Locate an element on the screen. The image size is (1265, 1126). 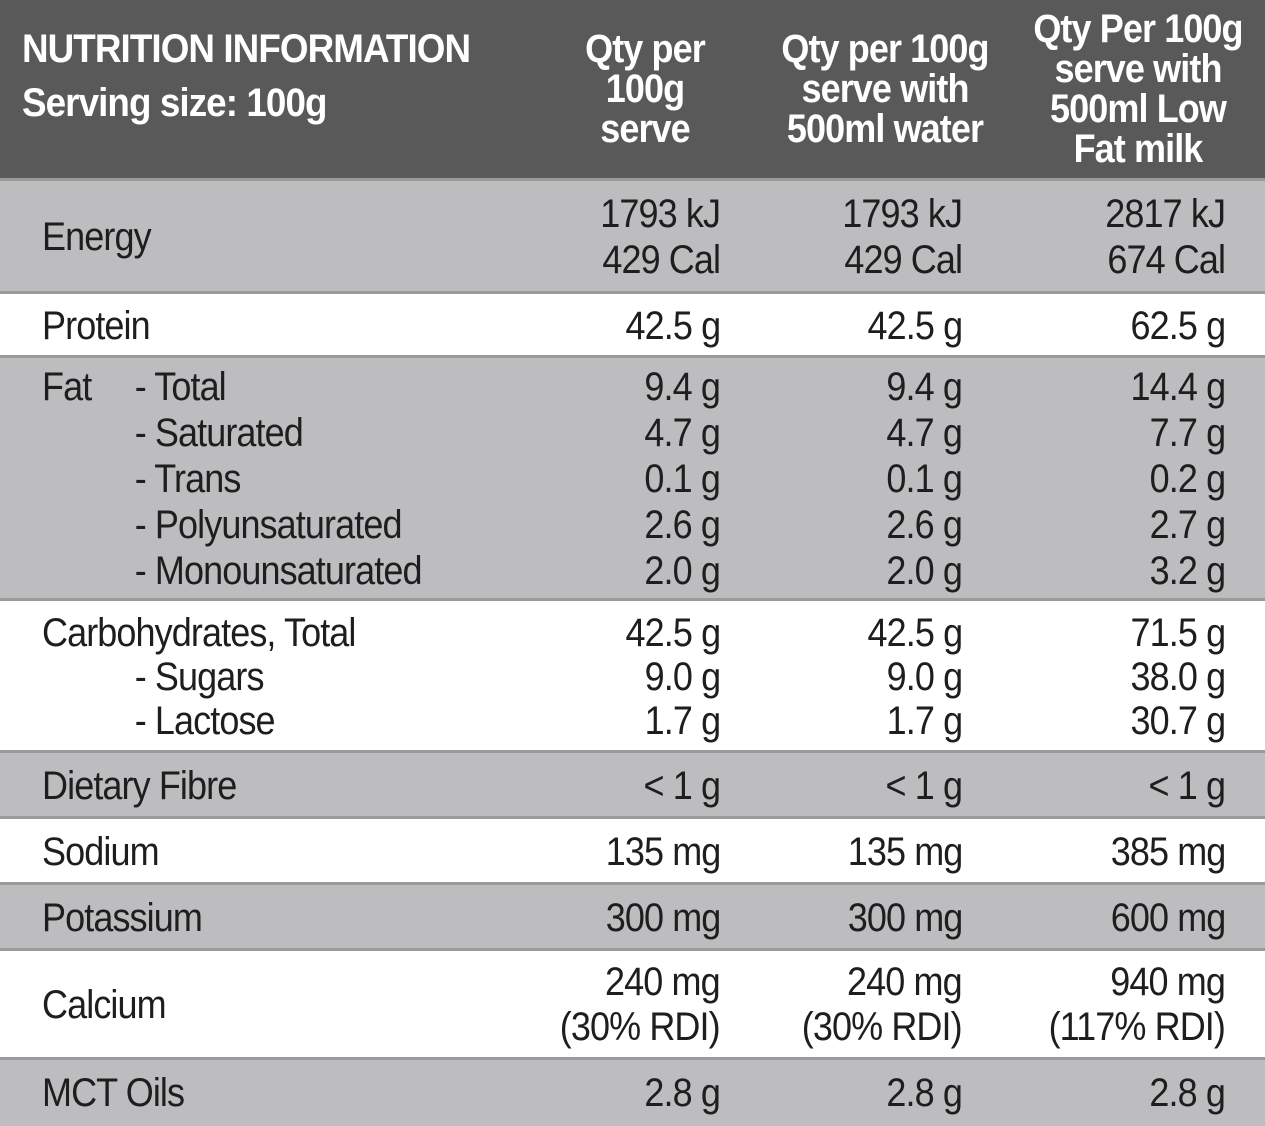
nutrient-label: Potassium is located at coordinates (122, 918).